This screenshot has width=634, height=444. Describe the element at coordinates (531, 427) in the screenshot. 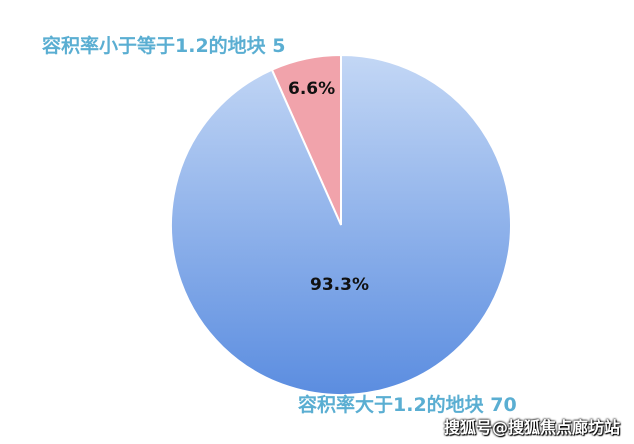

I see `watermark: 搜狐号@搜狐焦点廊坊站` at that location.